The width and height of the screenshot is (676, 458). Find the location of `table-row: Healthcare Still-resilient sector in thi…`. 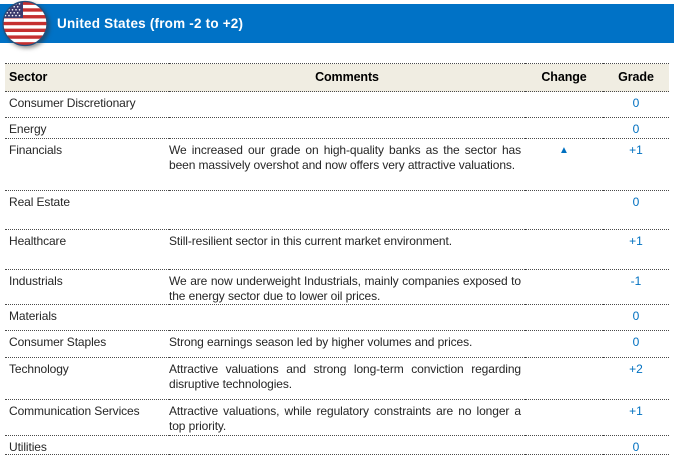

table-row: Healthcare Still-resilient sector in thi… is located at coordinates (337, 250).